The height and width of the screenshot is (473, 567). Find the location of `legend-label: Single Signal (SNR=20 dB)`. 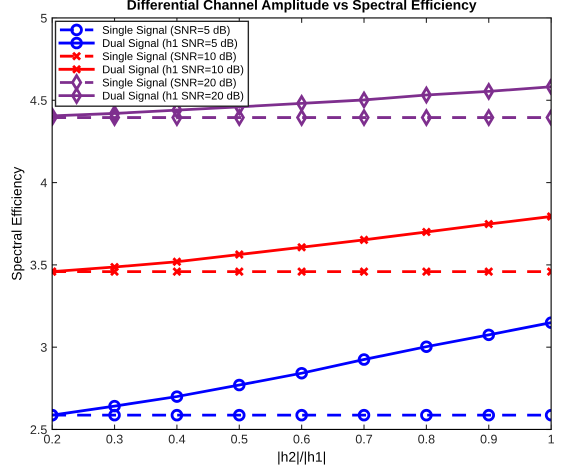

legend-label: Single Signal (SNR=20 dB) is located at coordinates (169, 83).